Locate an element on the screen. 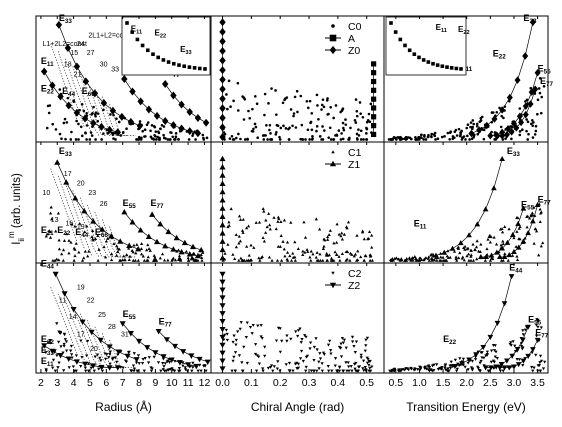 The image size is (562, 427). legend-label: A is located at coordinates (351, 39).